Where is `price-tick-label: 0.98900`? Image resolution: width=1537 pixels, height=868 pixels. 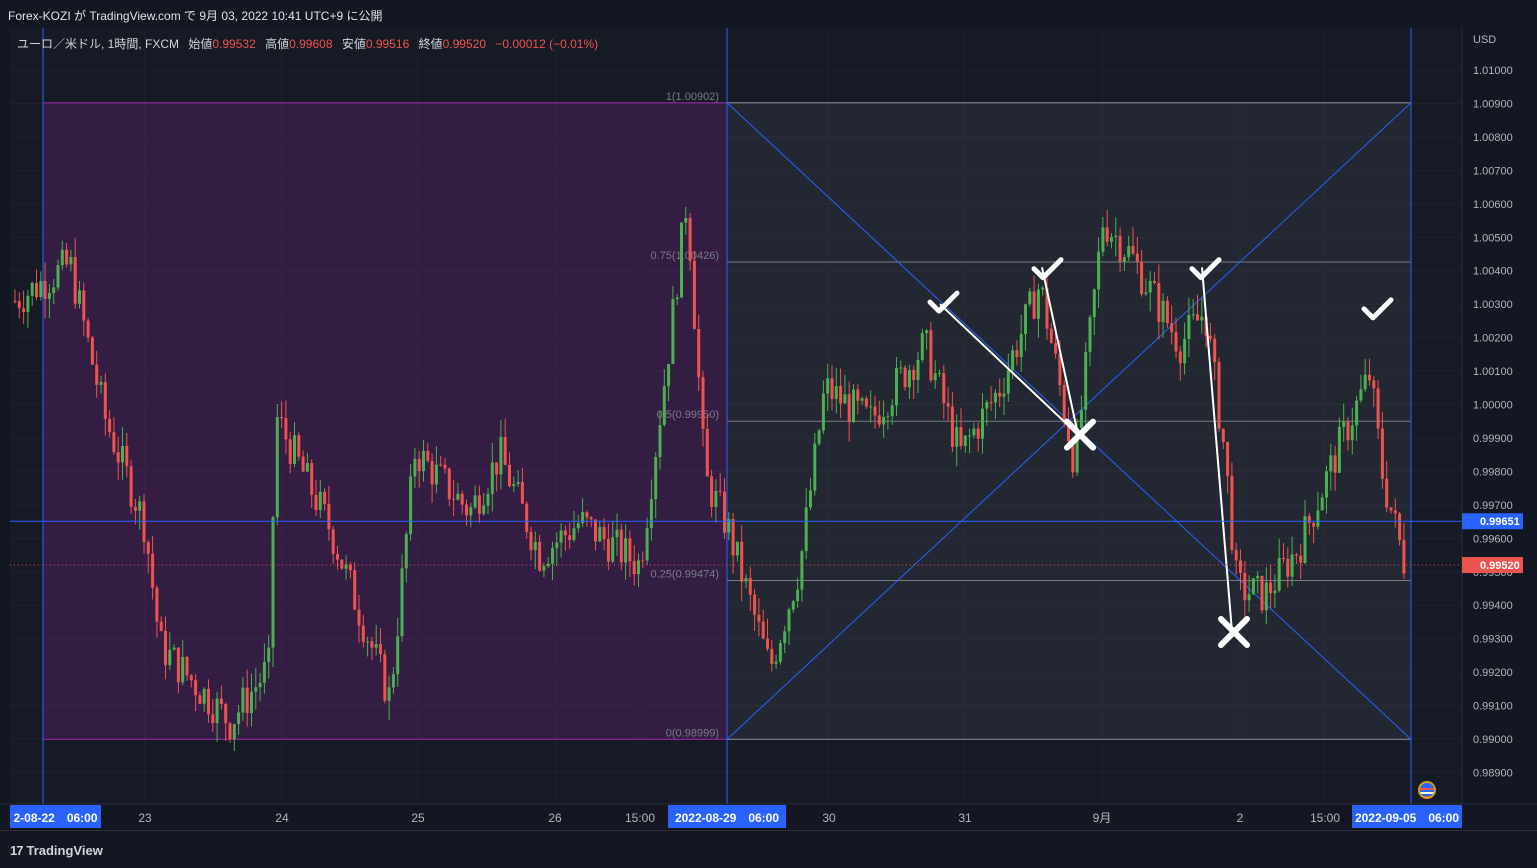
price-tick-label: 0.98900 is located at coordinates (1493, 773).